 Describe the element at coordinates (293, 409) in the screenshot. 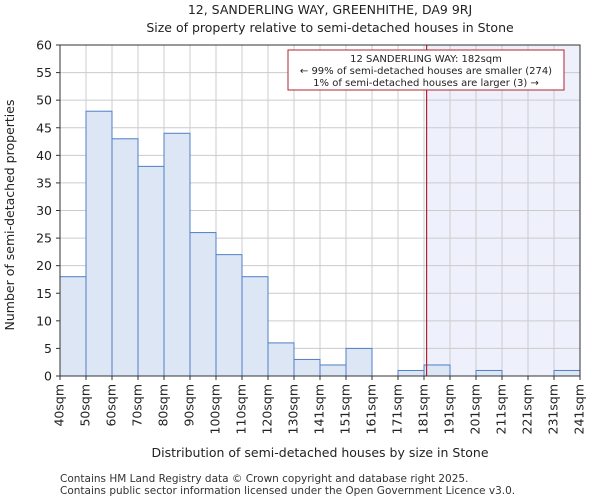

I see `x-tick-label: 130sqm` at that location.